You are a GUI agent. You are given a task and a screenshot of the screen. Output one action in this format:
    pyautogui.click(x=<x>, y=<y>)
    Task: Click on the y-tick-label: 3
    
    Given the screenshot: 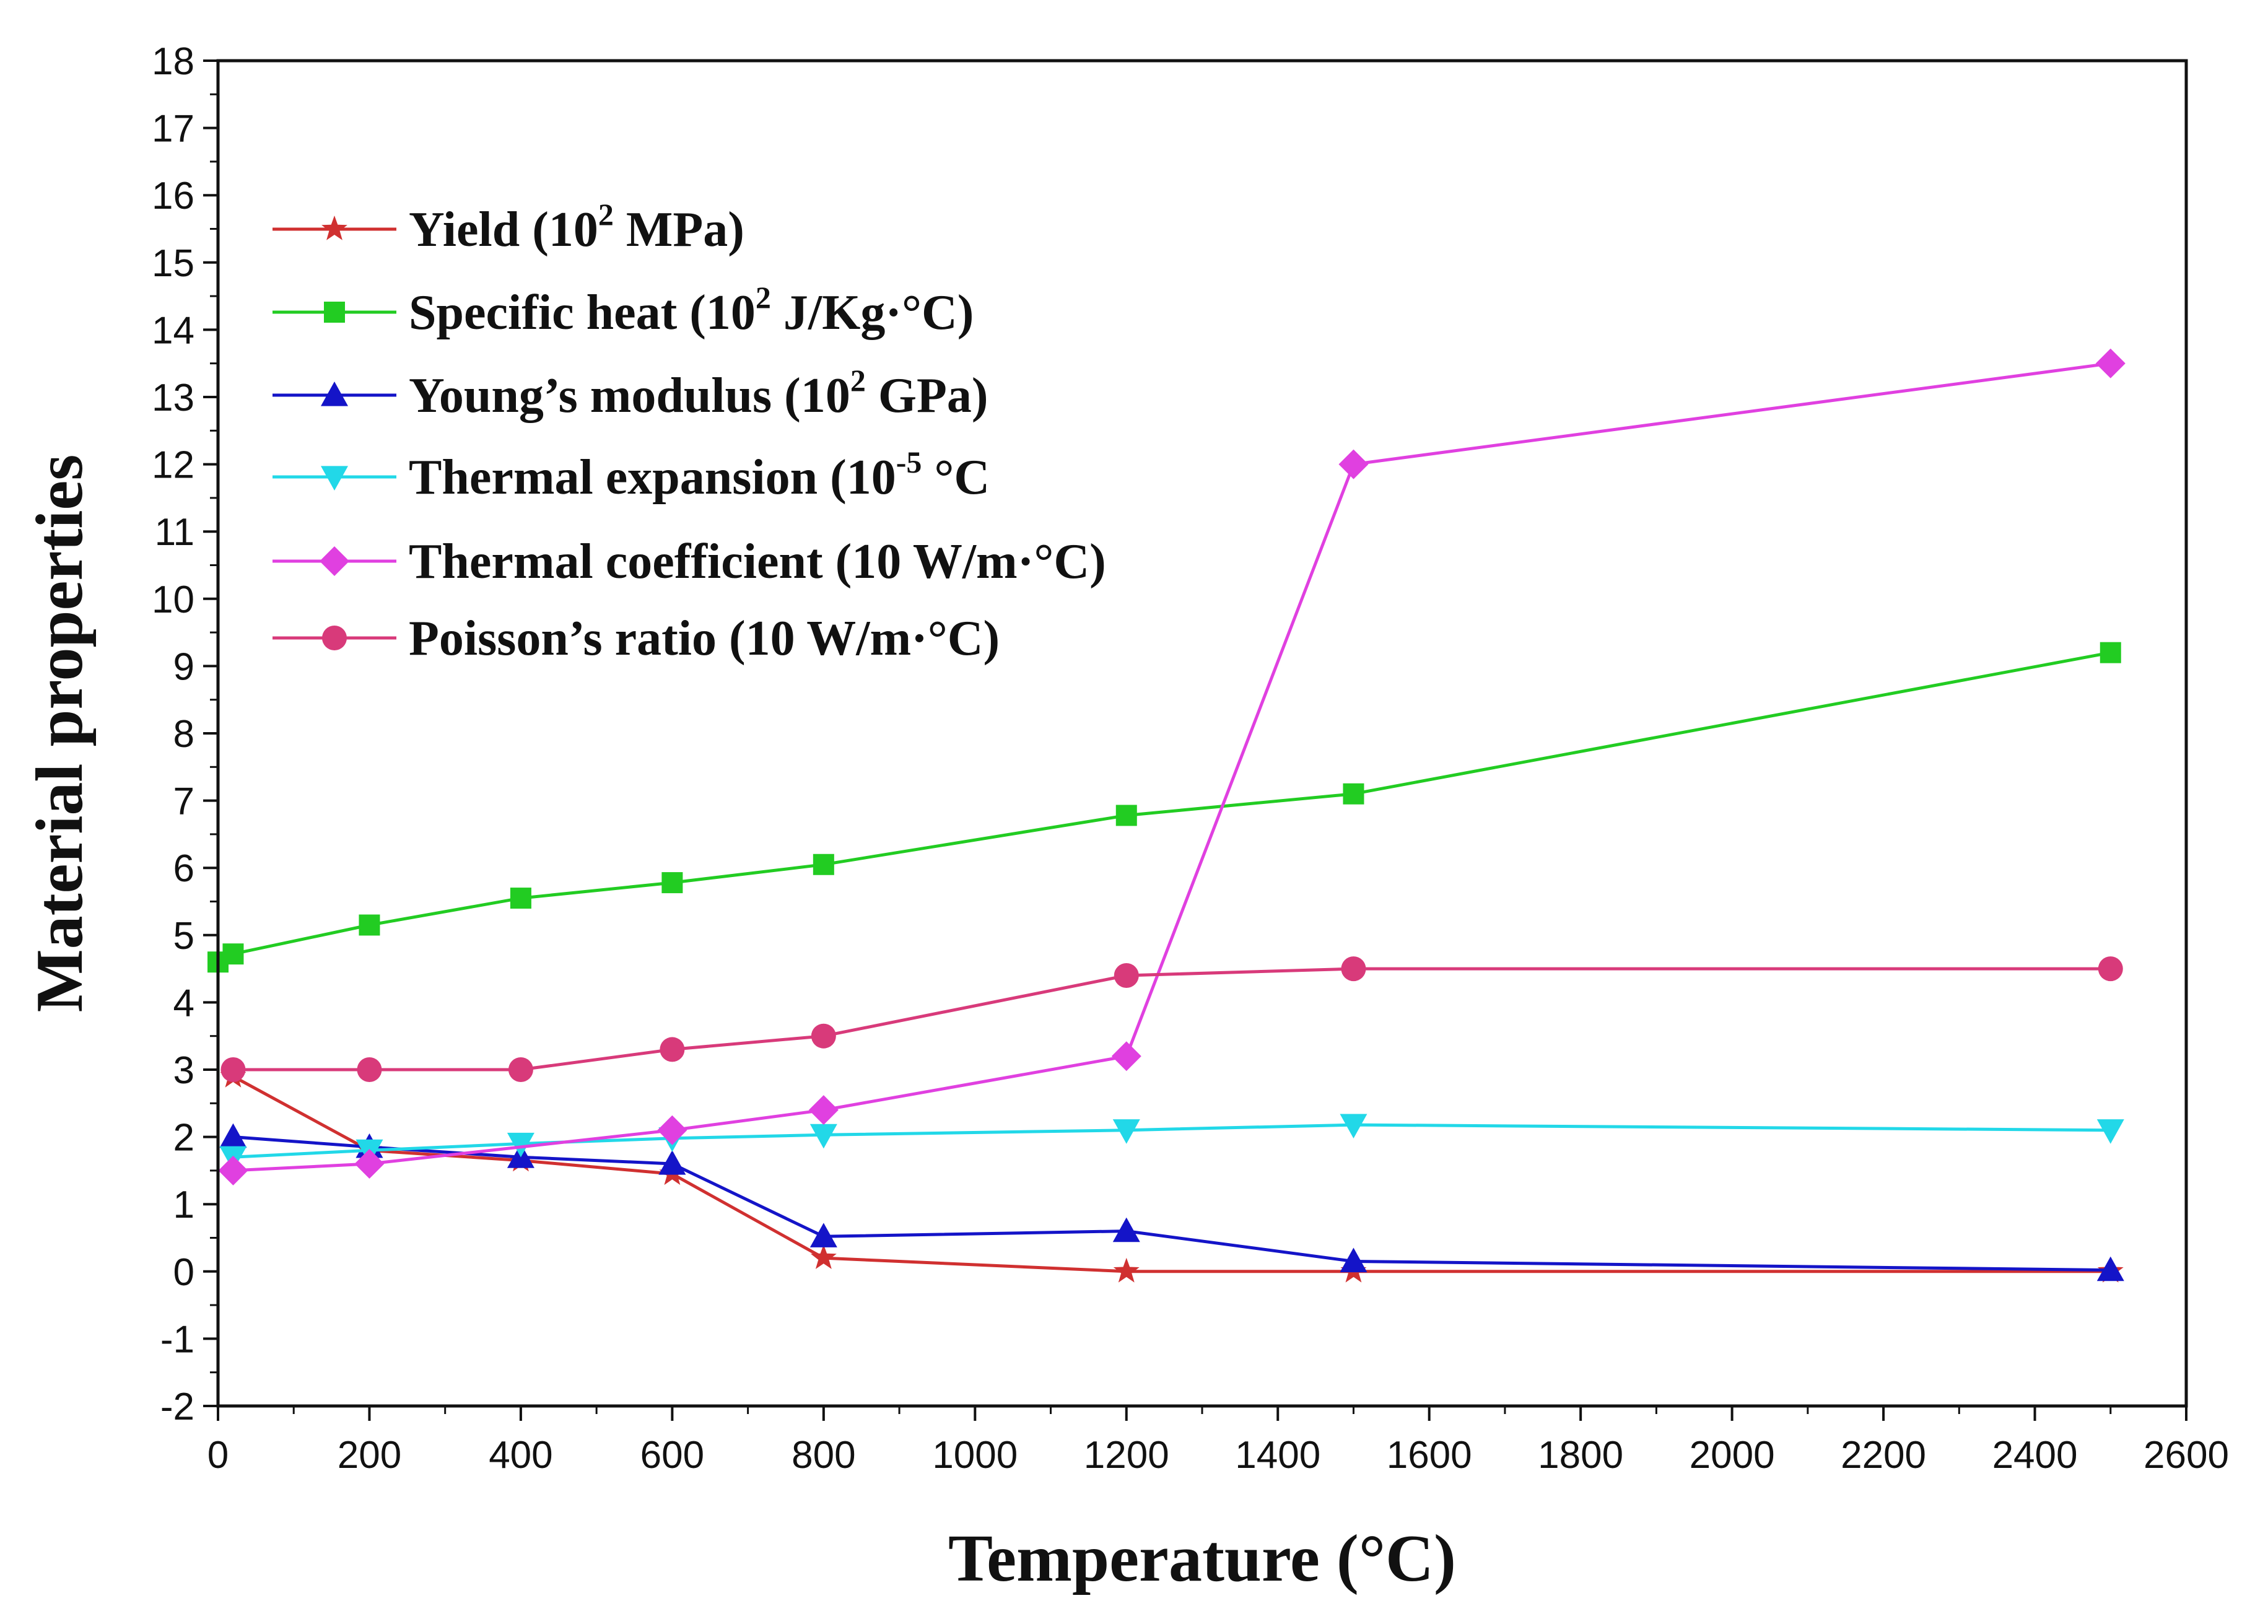 What is the action you would take?
    pyautogui.click(x=183, y=1070)
    